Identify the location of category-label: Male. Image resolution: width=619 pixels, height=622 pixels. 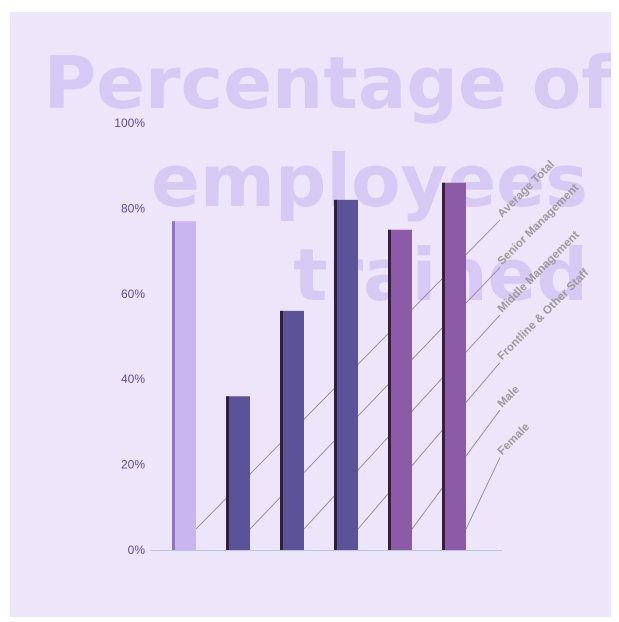
(509, 397).